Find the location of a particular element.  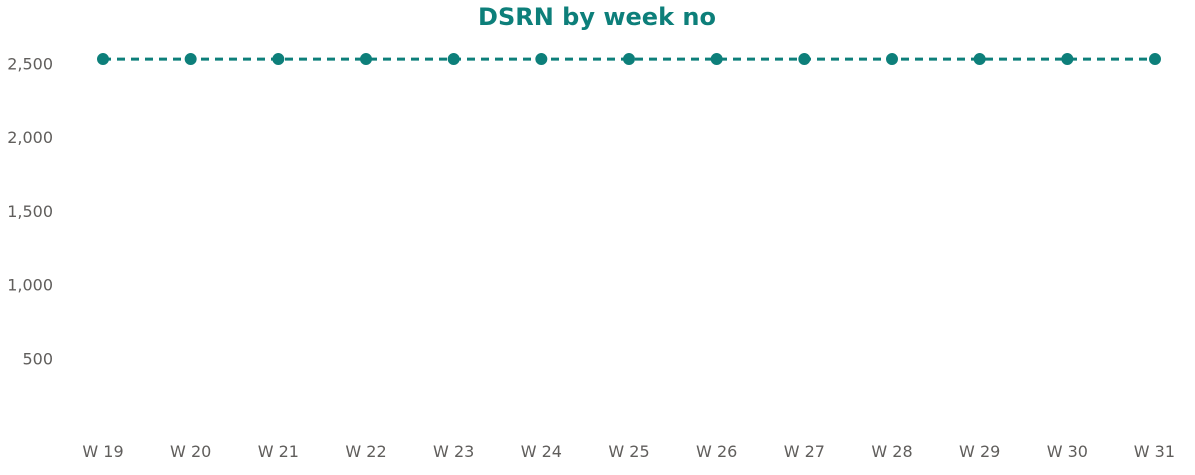

x-tick-label: W 27 is located at coordinates (804, 451).